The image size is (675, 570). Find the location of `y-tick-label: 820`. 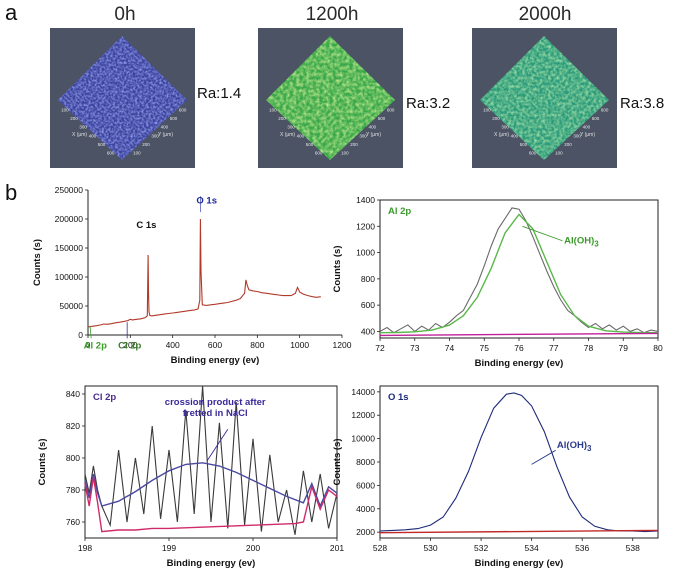

y-tick-label: 820 is located at coordinates (73, 426).